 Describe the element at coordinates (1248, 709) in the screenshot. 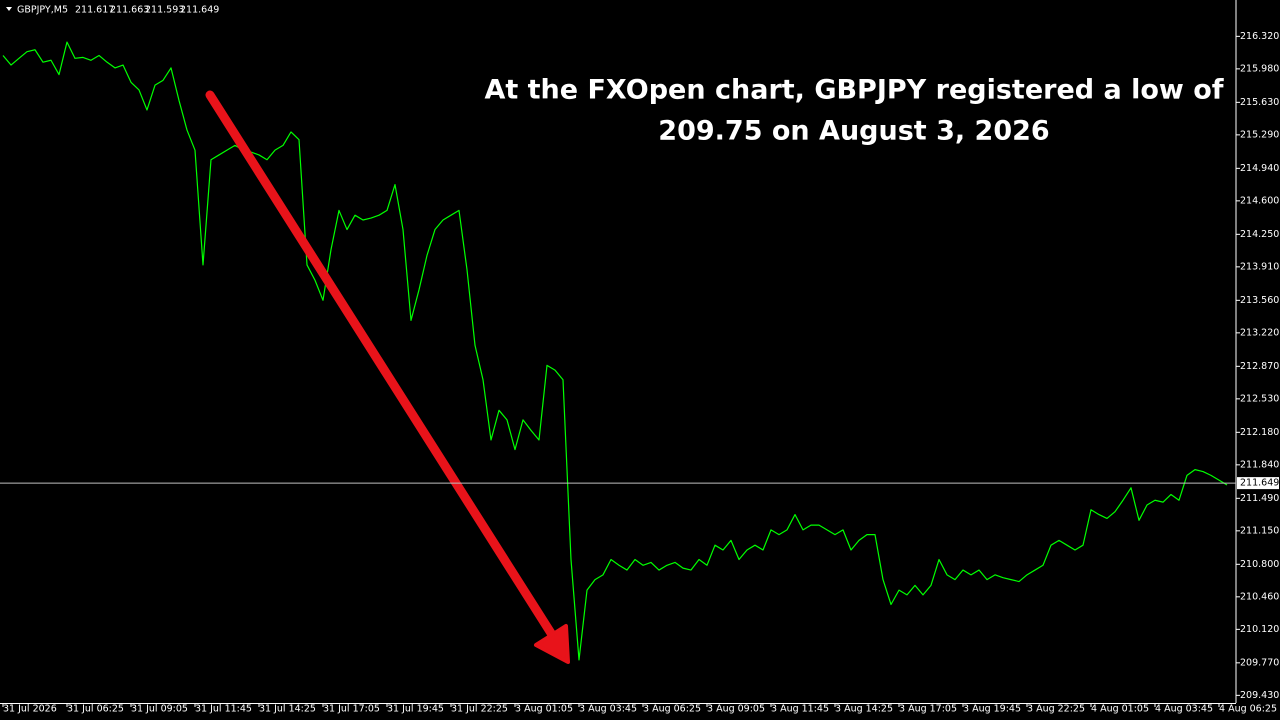

I see `x-tick-label: 4 Aug 06:25` at that location.